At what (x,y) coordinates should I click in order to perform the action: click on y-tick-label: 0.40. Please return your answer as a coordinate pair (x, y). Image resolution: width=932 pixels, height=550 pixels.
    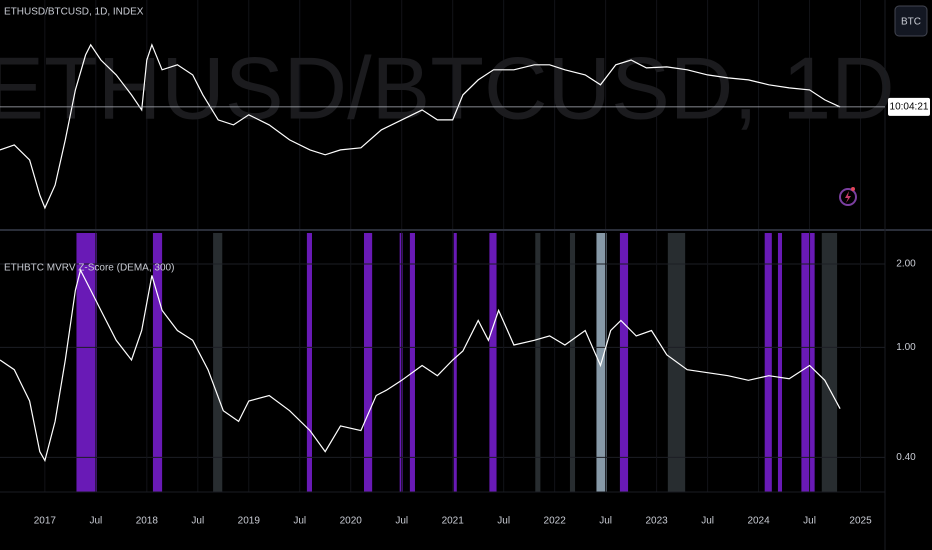
    Looking at the image, I should click on (906, 457).